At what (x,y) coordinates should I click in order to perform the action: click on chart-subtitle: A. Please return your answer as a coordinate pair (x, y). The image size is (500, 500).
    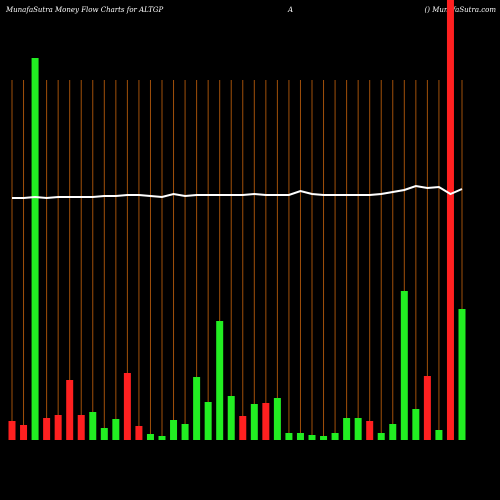
    Looking at the image, I should click on (290, 10).